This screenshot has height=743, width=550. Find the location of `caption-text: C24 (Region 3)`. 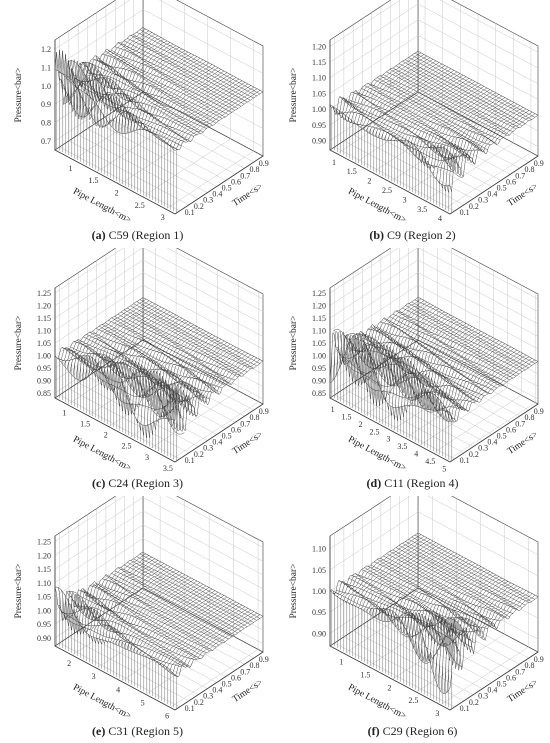

caption-text: C24 (Region 3) is located at coordinates (144, 483).